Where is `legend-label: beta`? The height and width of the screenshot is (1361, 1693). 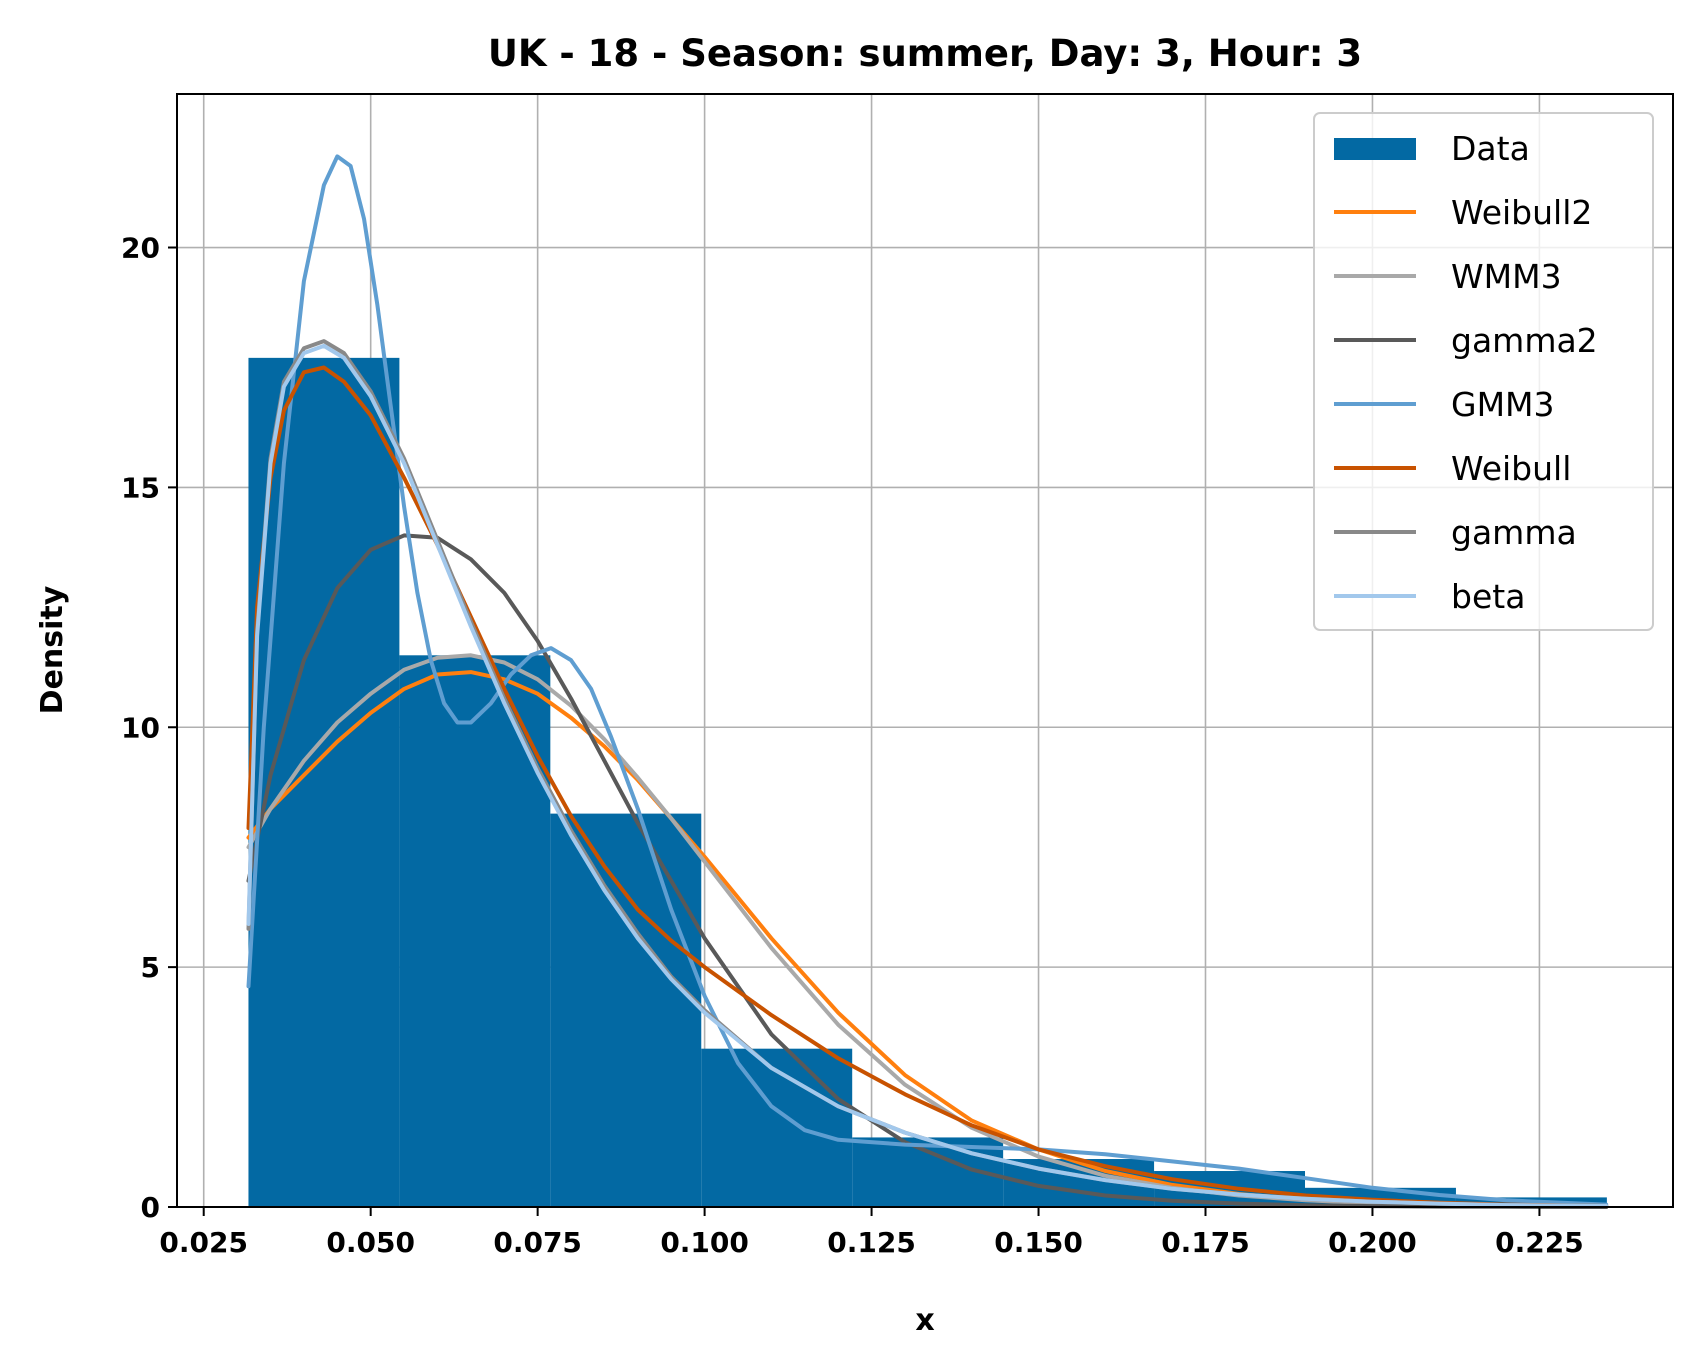
legend-label: beta is located at coordinates (1488, 596).